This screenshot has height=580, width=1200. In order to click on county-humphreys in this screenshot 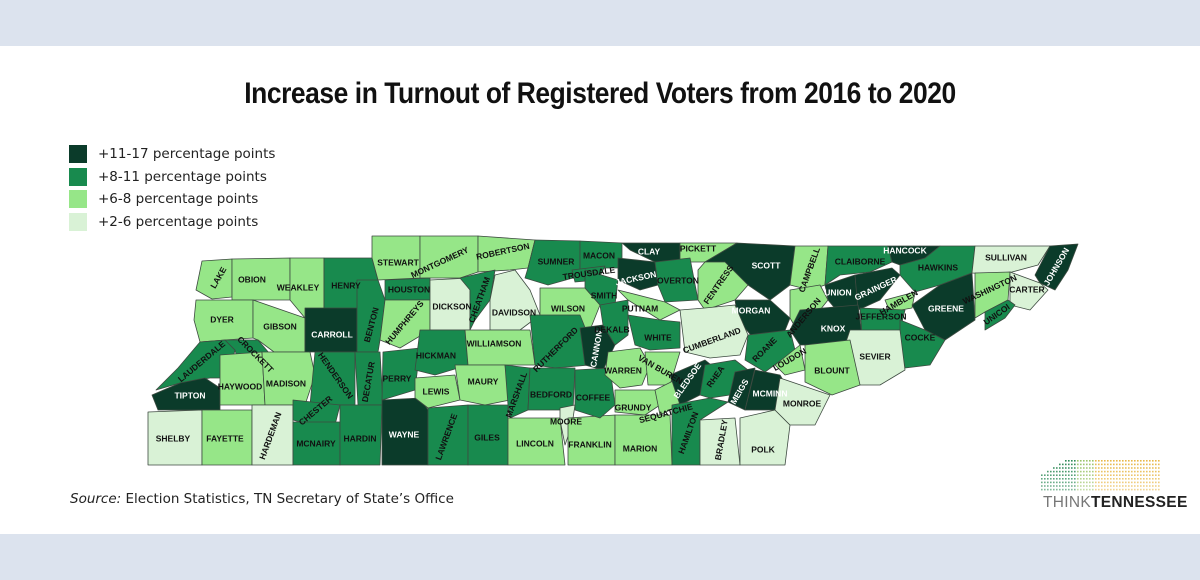, I will do `click(405, 324)`.